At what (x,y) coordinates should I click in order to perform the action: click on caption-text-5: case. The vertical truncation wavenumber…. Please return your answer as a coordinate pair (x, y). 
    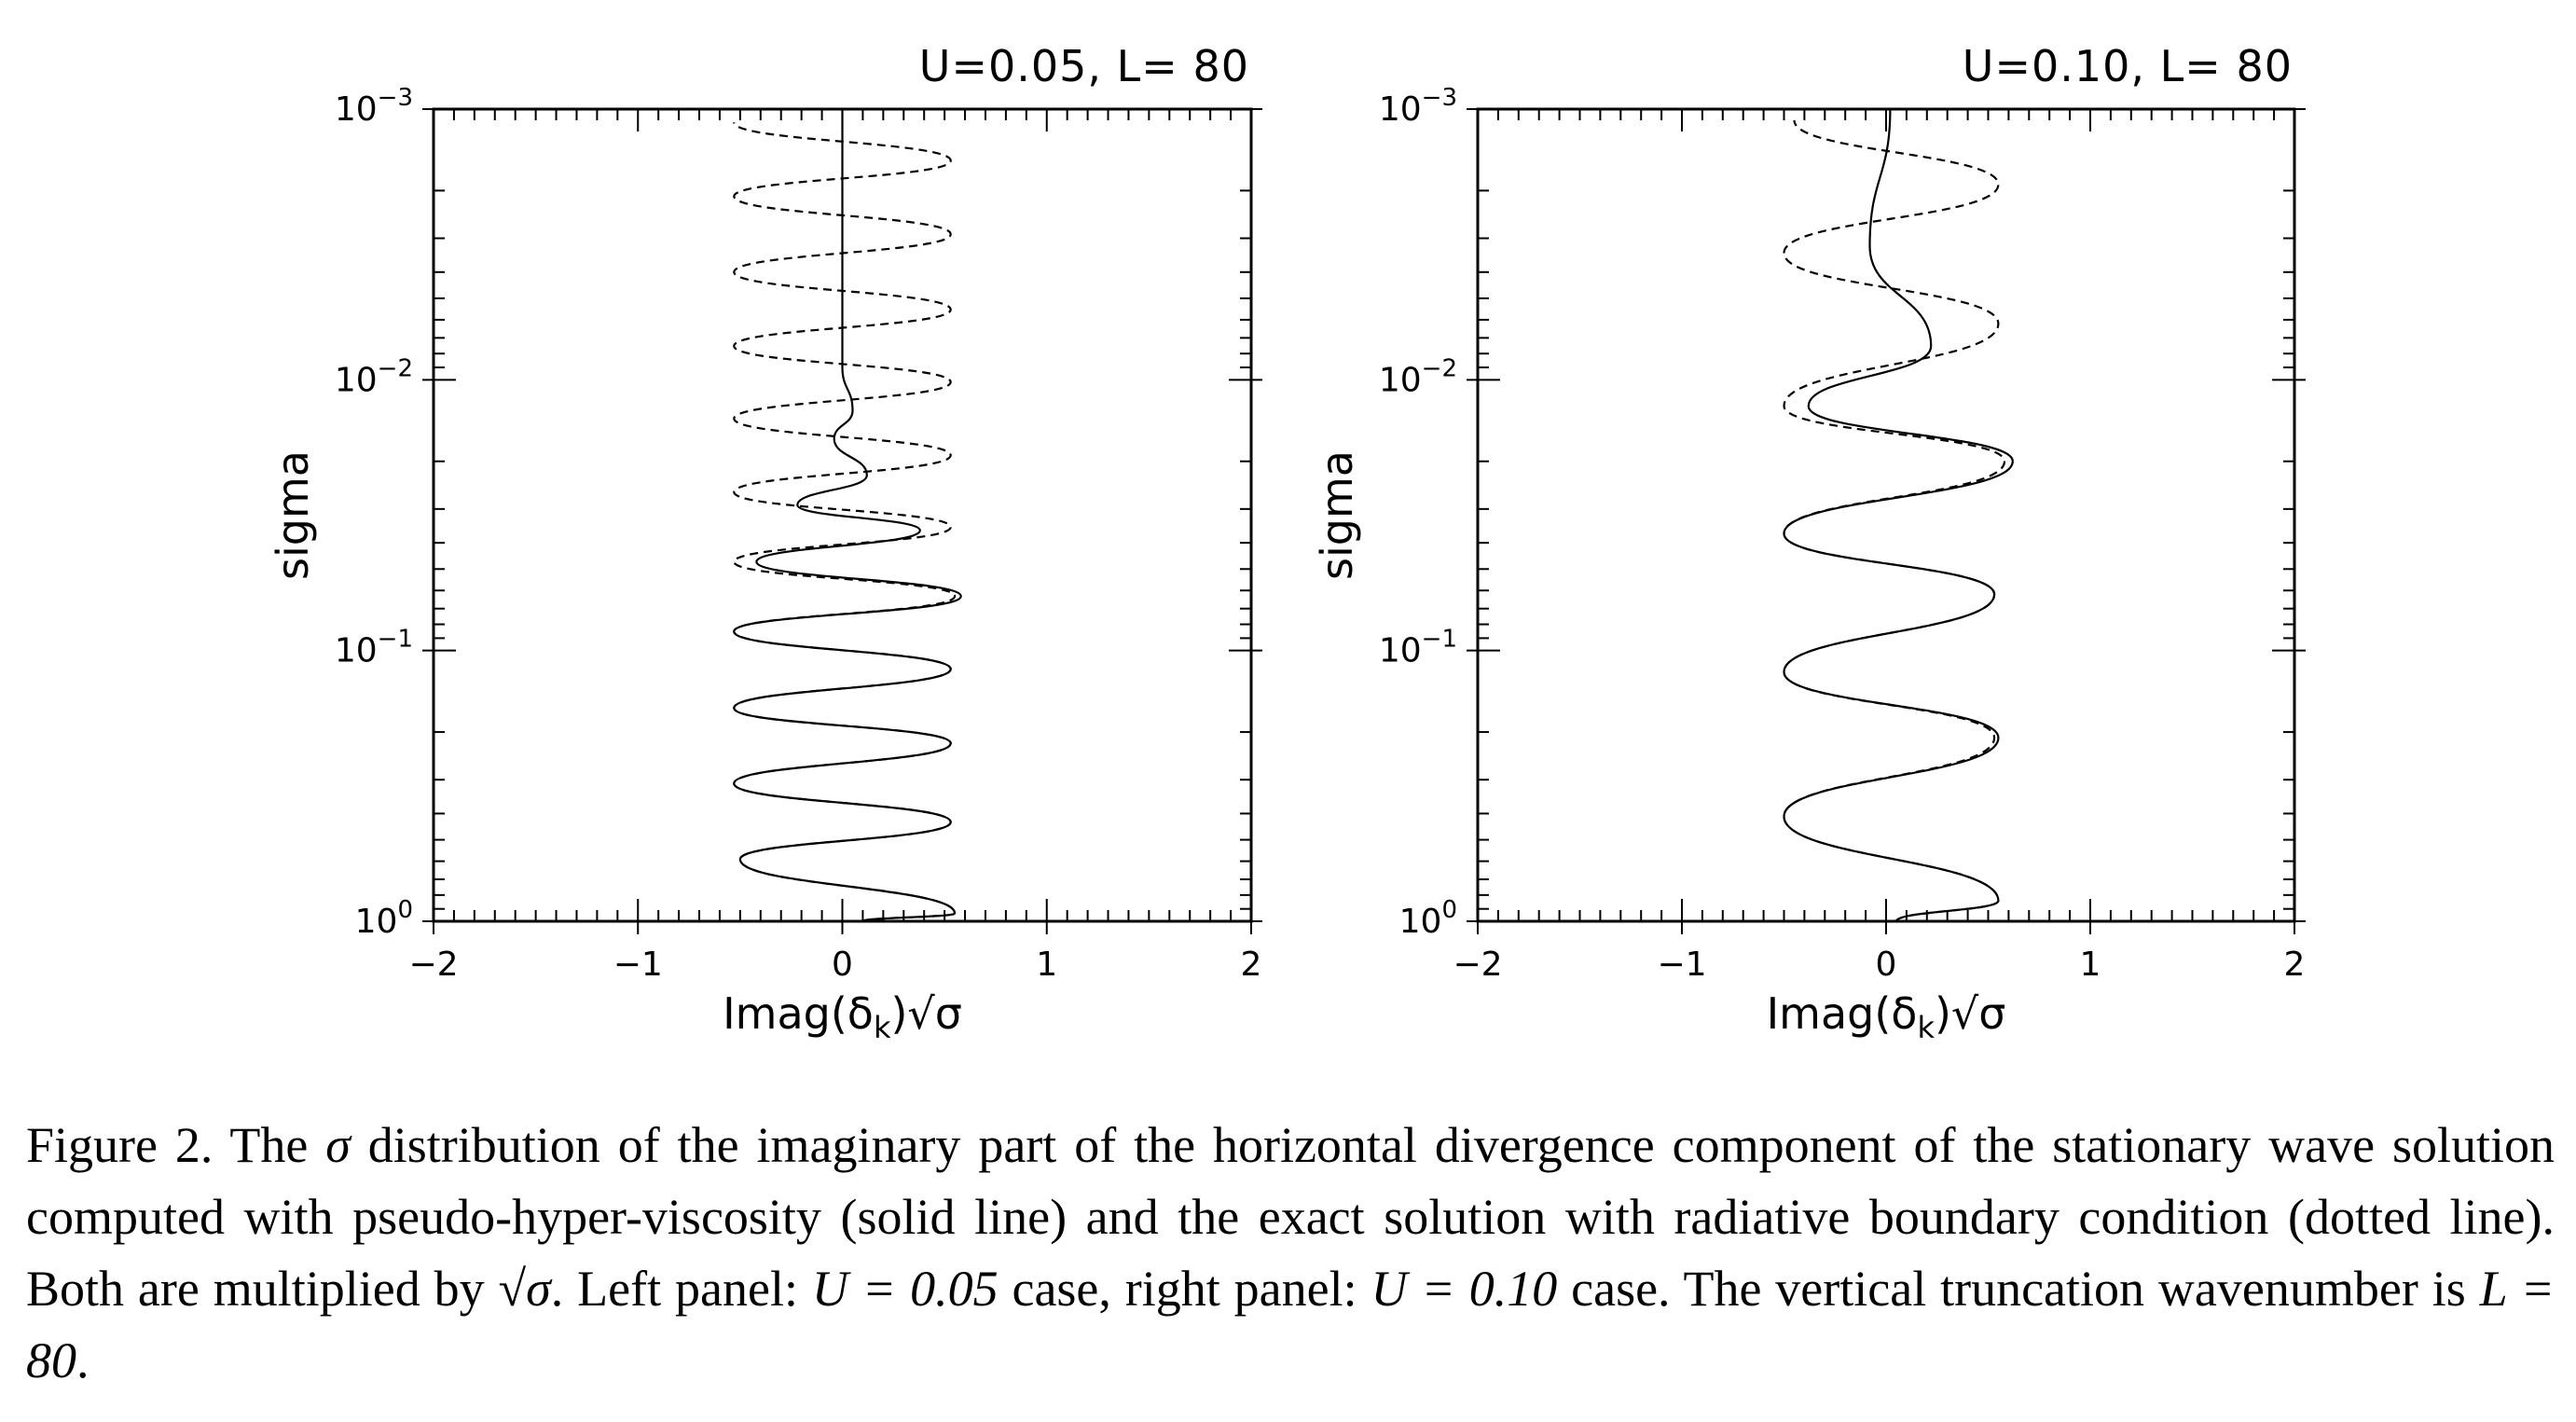
    Looking at the image, I should click on (2019, 1289).